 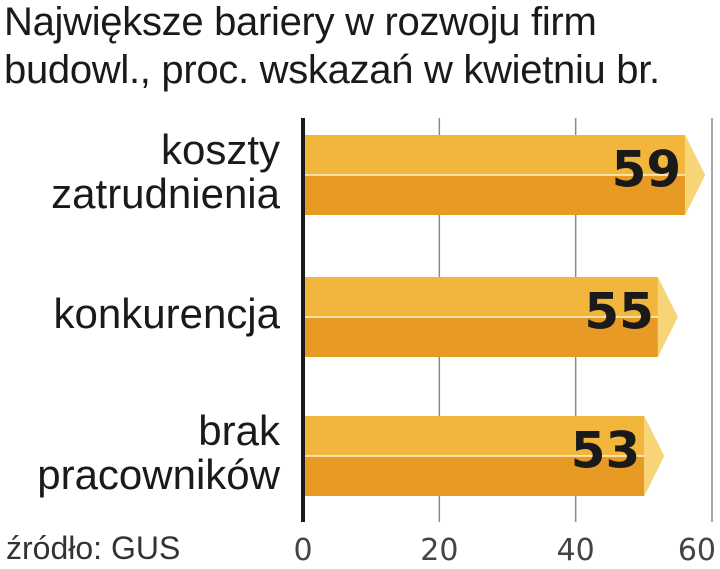 What do you see at coordinates (220, 149) in the screenshot?
I see `category-label-0-0: koszty` at bounding box center [220, 149].